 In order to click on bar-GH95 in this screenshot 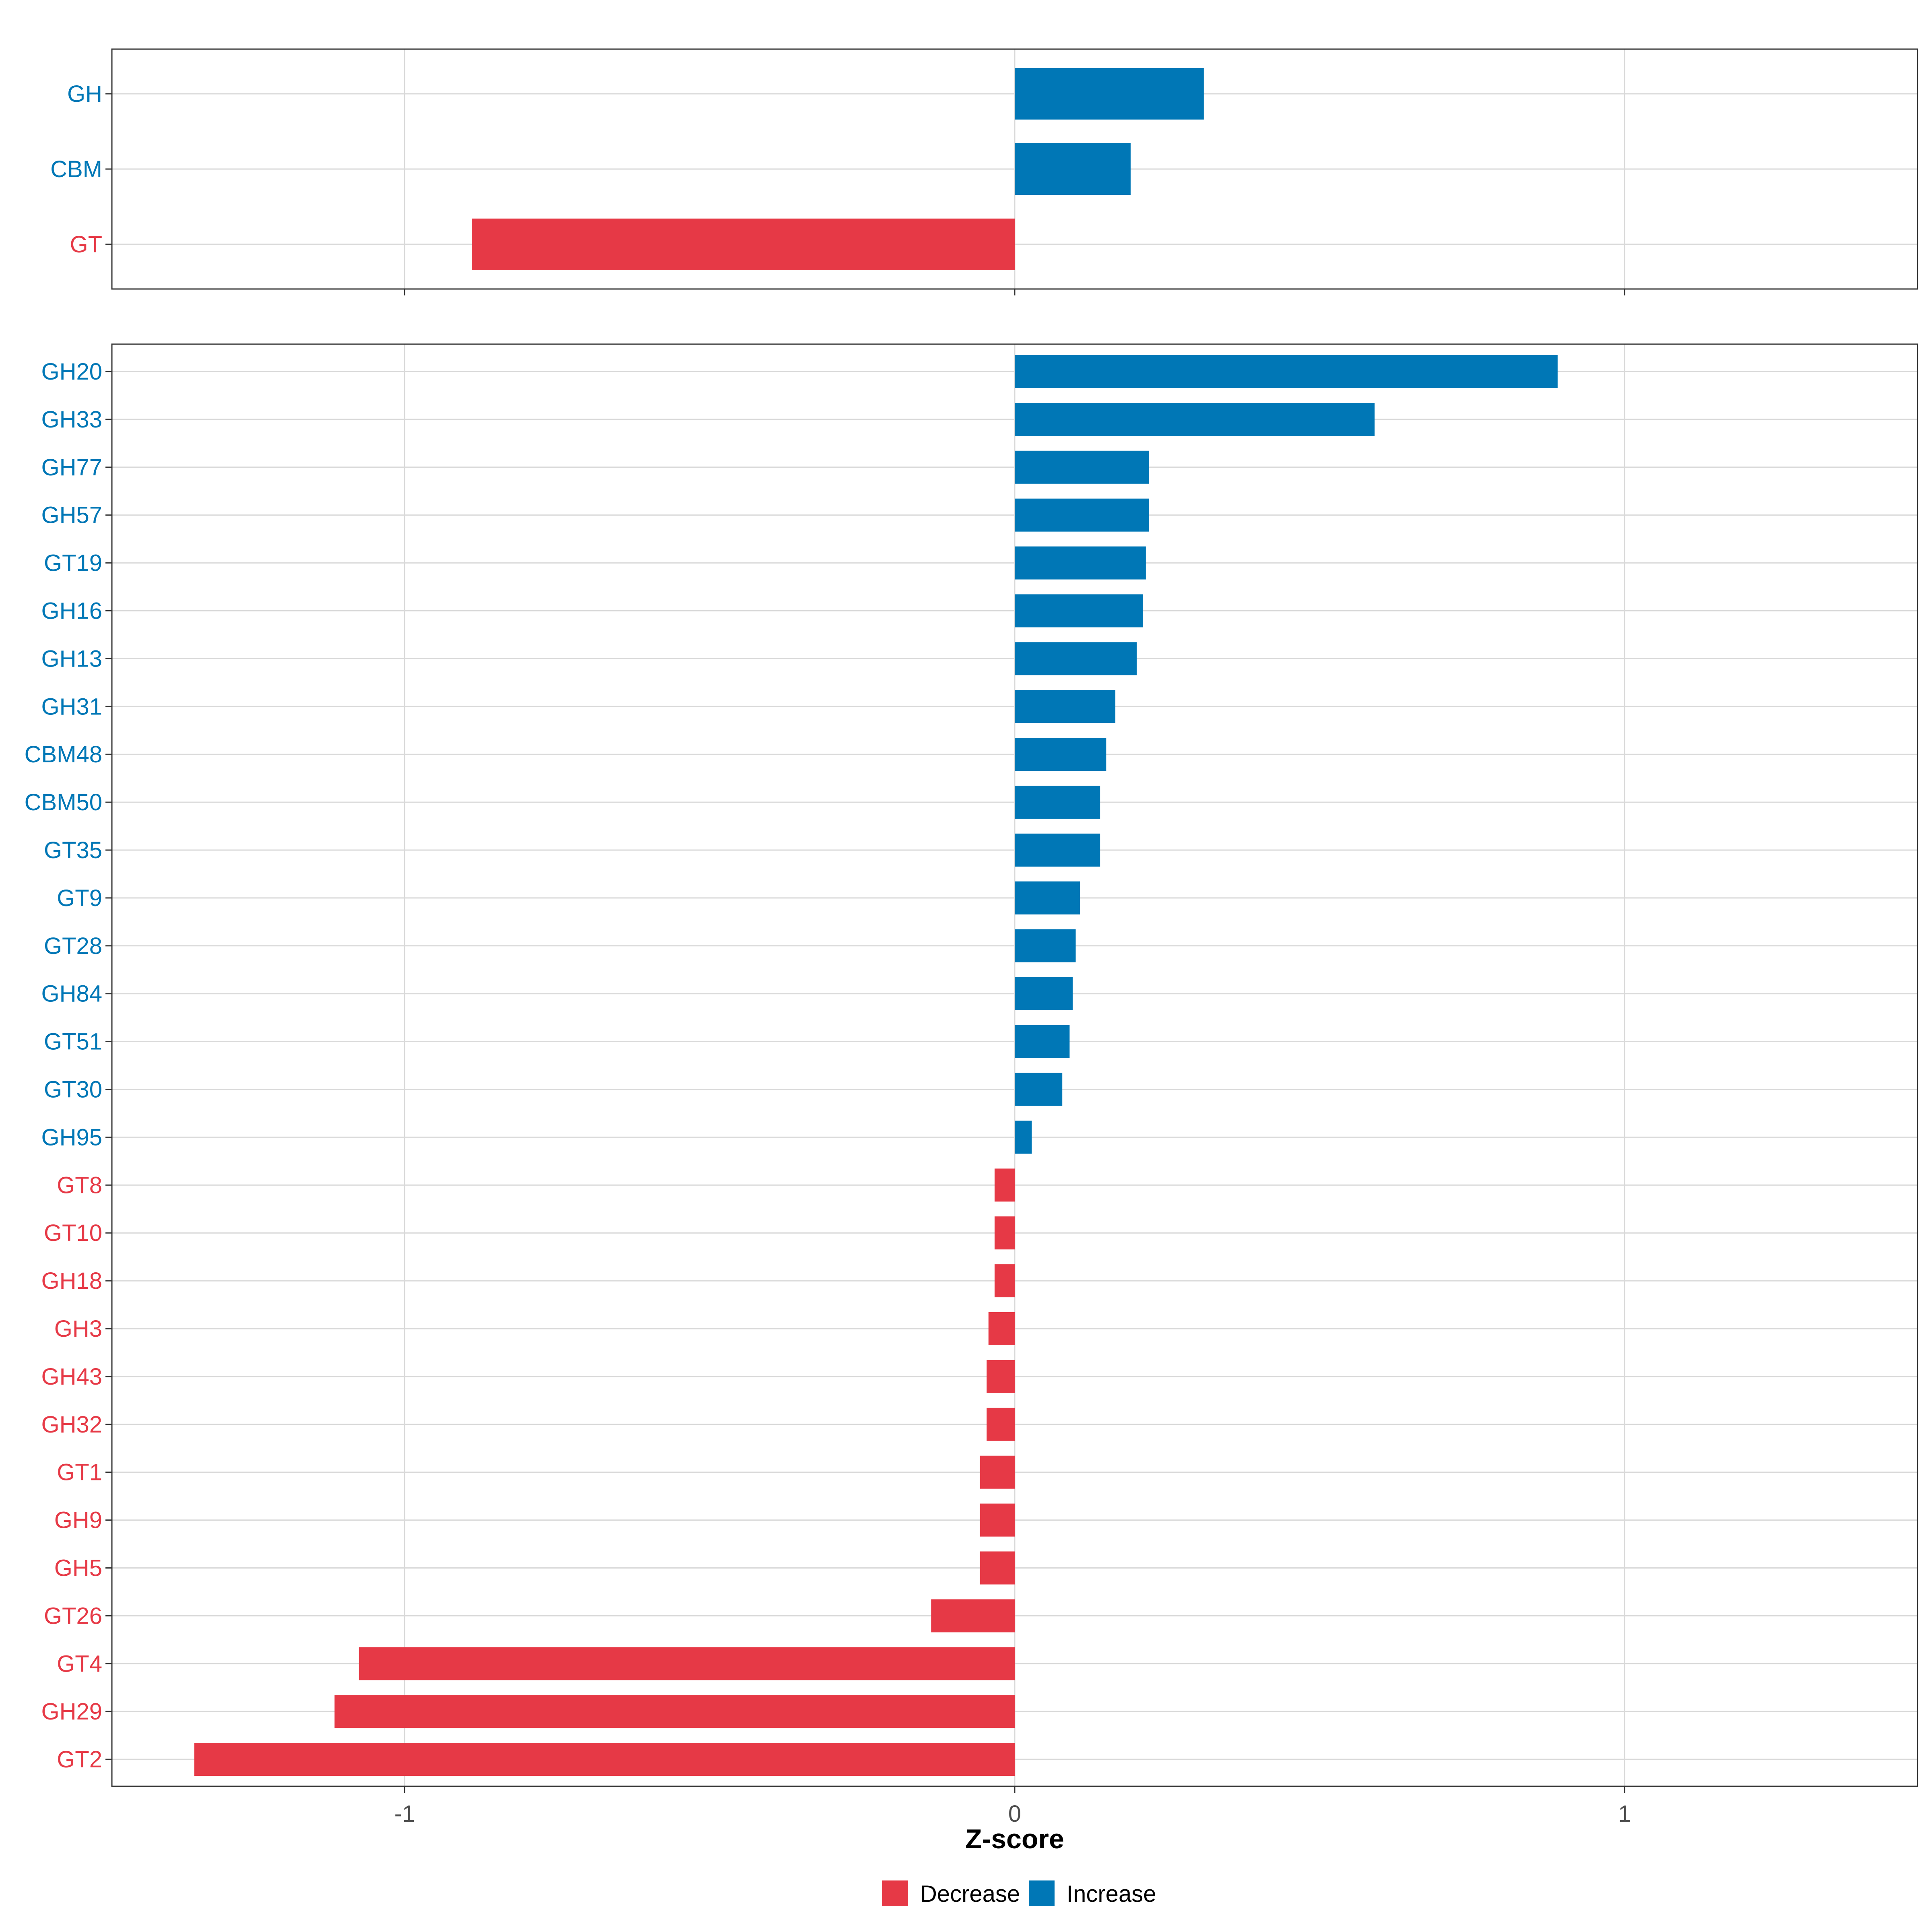, I will do `click(1023, 1137)`.